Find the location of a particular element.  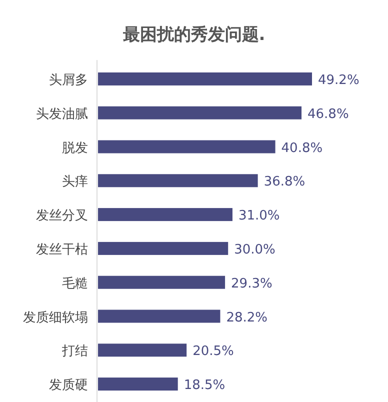

y-tick-label: 头屑多 is located at coordinates (68, 80).